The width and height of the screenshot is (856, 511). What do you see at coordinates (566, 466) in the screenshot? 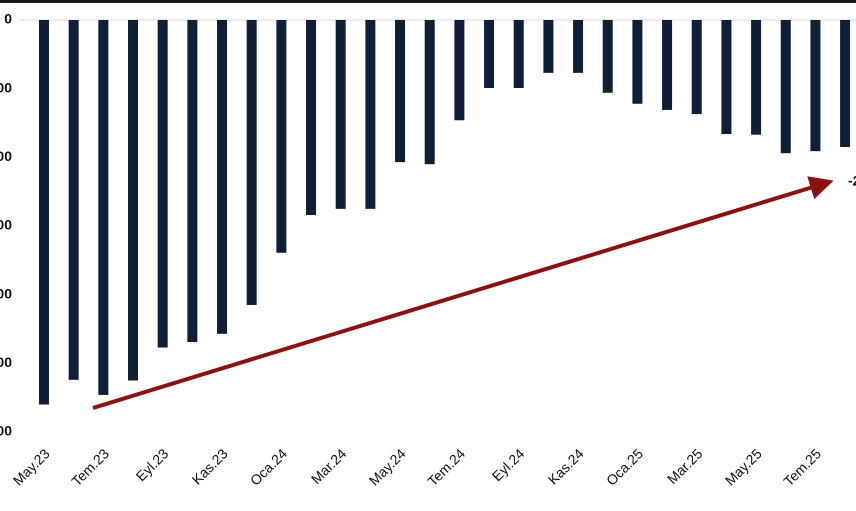
I see `x-tick-label: Kas.24` at bounding box center [566, 466].